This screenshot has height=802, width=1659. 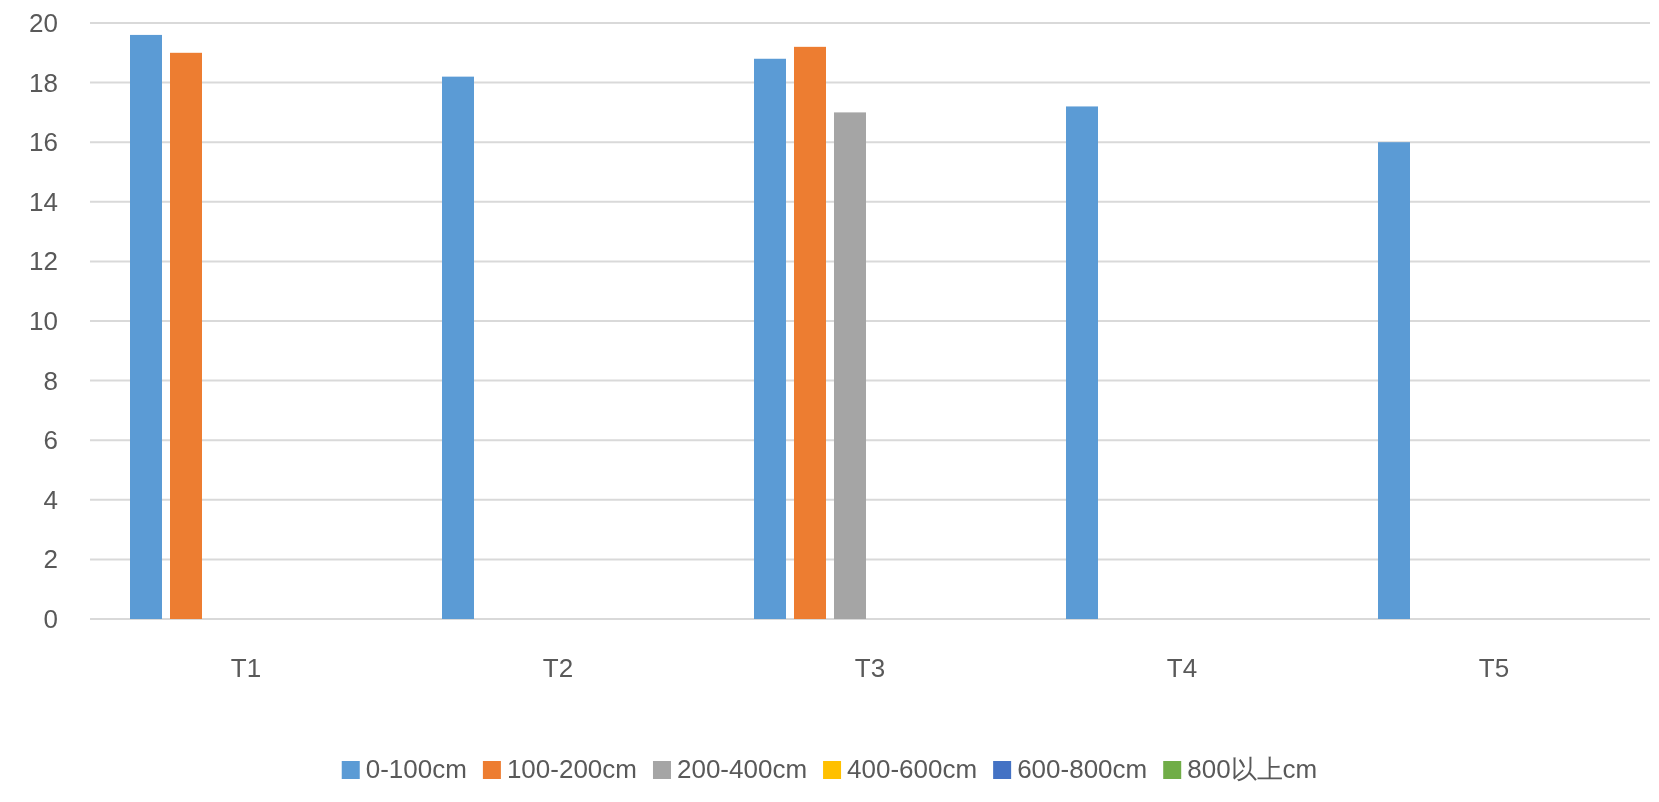 What do you see at coordinates (870, 668) in the screenshot?
I see `x-tick-label: T3` at bounding box center [870, 668].